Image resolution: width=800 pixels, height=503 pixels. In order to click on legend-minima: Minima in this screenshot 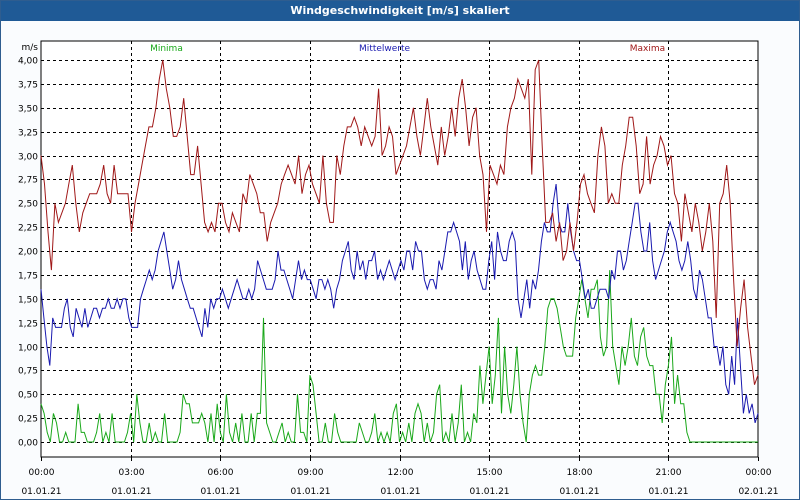, I will do `click(166, 49)`.